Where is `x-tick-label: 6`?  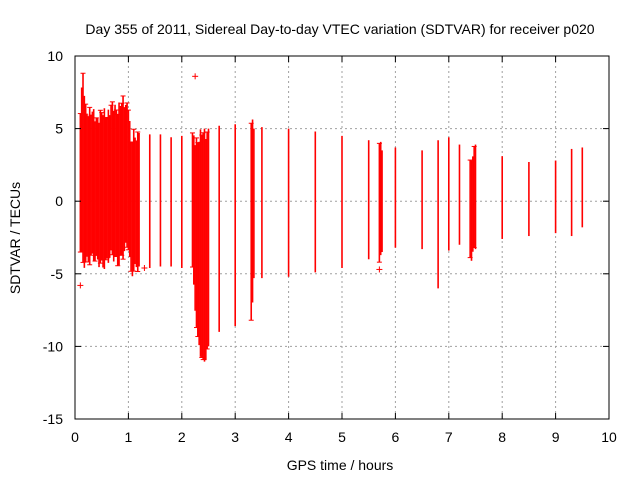 x-tick-label: 6 is located at coordinates (396, 437).